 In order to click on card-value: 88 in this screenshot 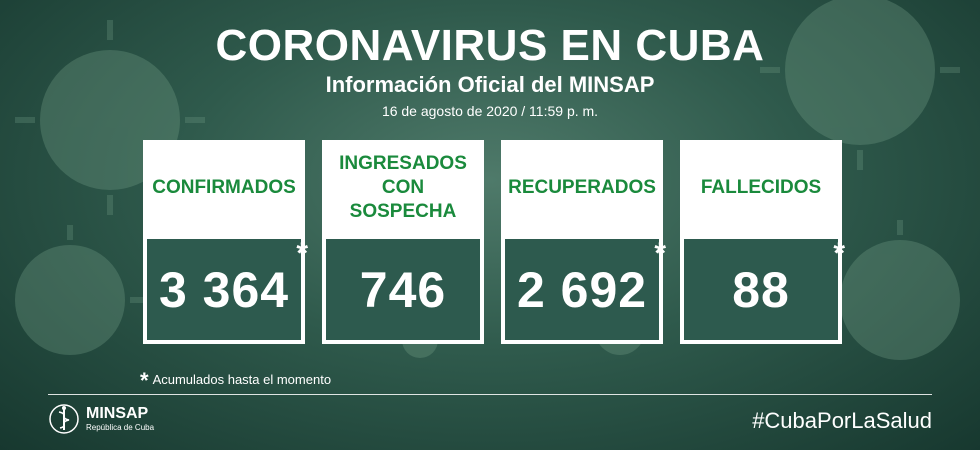, I will do `click(761, 289)`.